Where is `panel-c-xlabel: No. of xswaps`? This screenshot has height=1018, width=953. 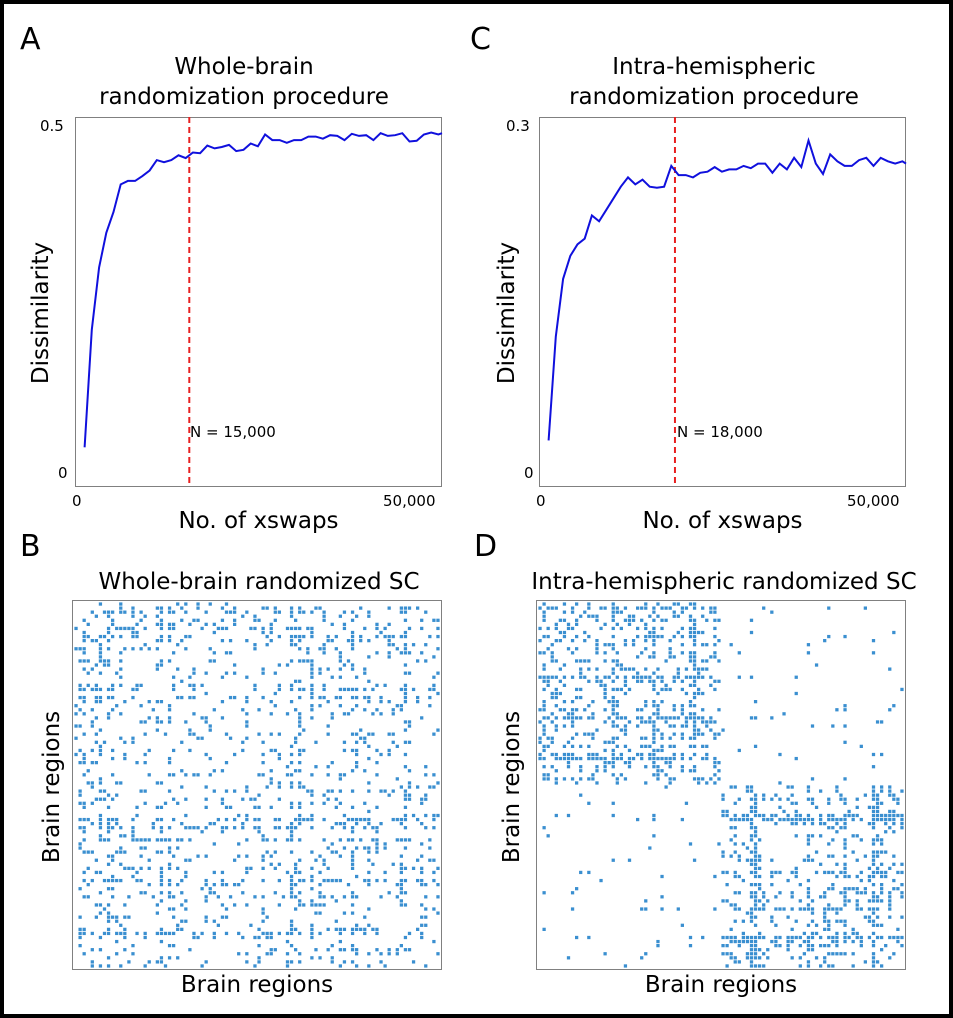
panel-c-xlabel: No. of xswaps is located at coordinates (722, 521).